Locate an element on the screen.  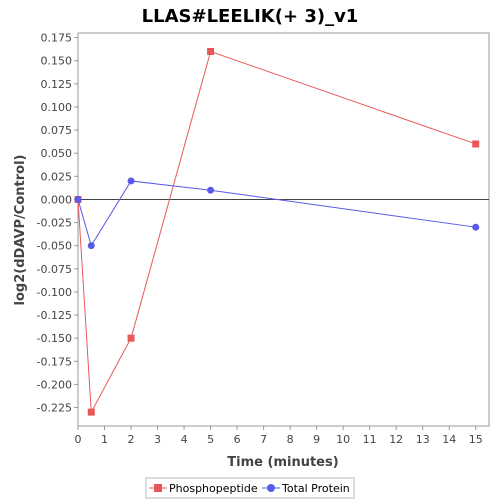
y-tick-label: 0.075 is located at coordinates (57, 130).